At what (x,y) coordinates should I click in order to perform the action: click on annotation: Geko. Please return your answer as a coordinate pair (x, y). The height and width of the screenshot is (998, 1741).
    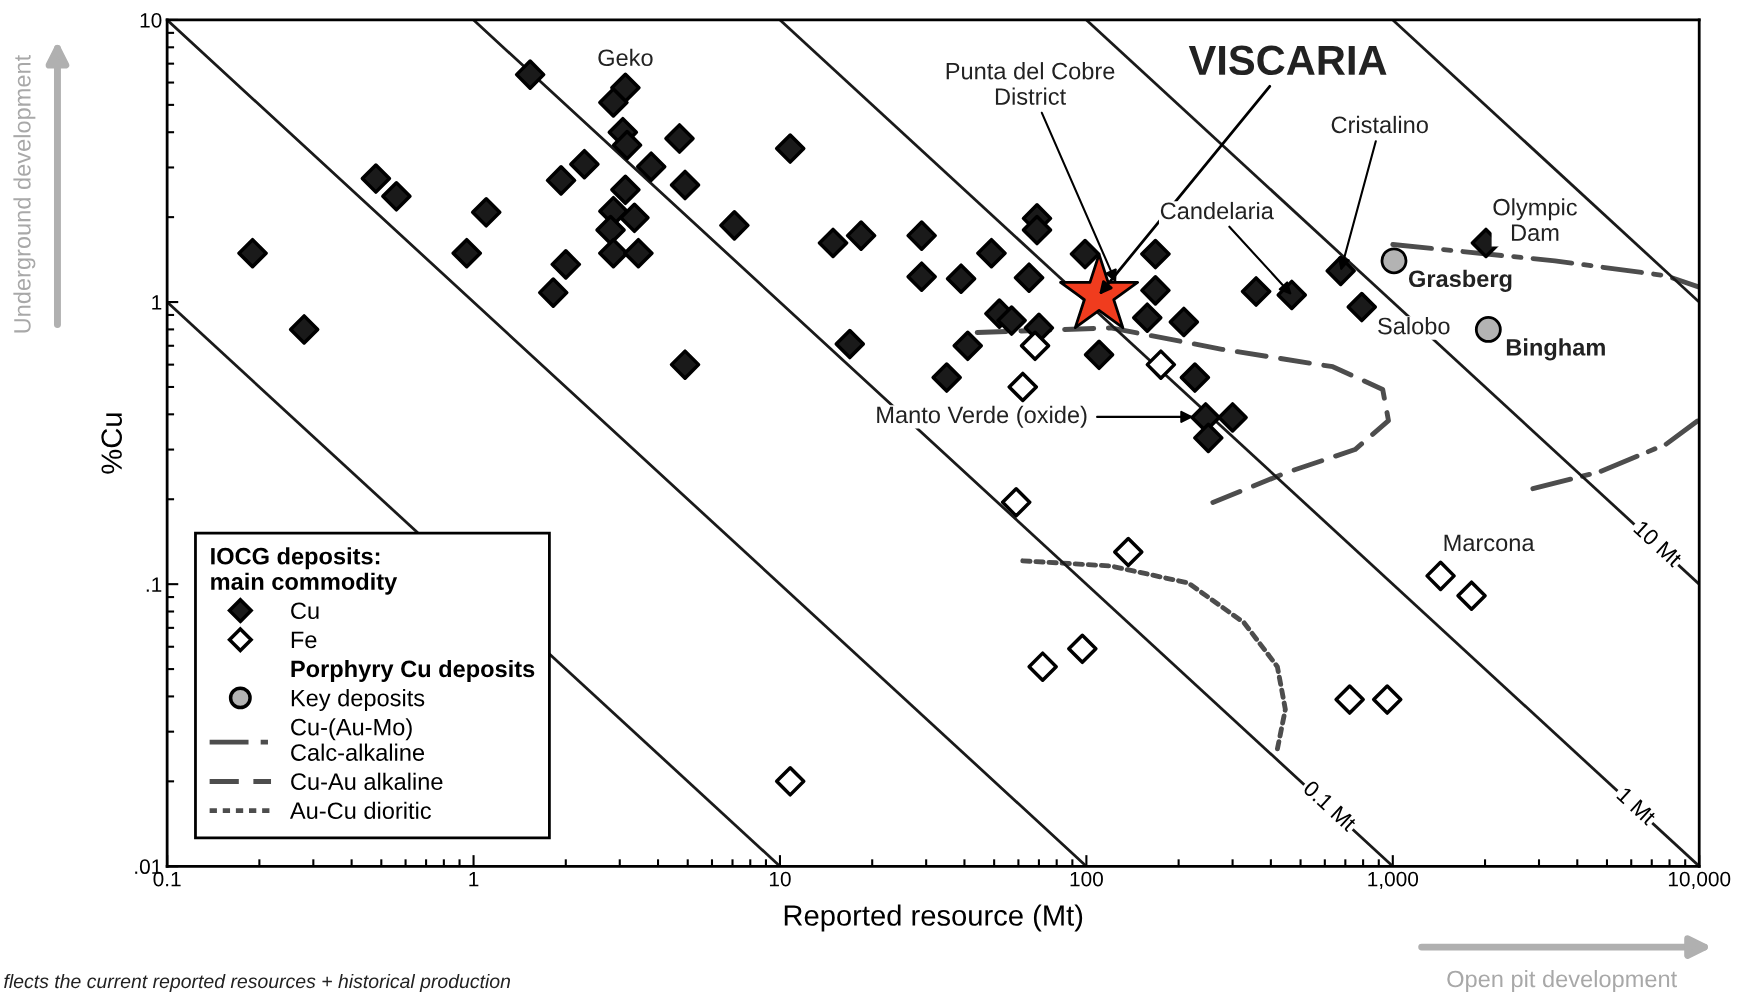
    Looking at the image, I should click on (625, 57).